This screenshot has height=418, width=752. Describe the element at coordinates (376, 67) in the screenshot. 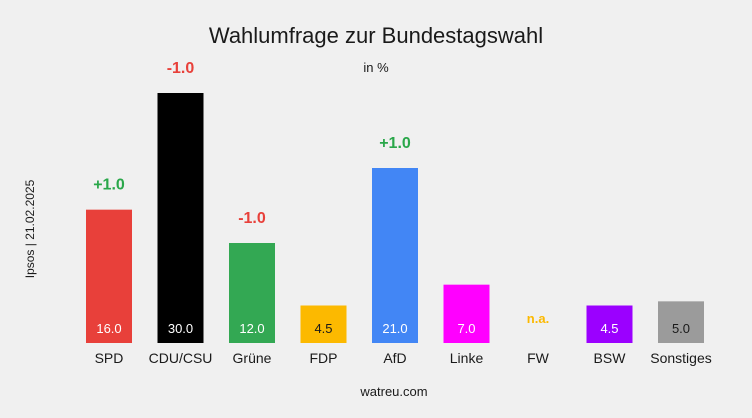

I see `chart-subtitle: in %` at that location.